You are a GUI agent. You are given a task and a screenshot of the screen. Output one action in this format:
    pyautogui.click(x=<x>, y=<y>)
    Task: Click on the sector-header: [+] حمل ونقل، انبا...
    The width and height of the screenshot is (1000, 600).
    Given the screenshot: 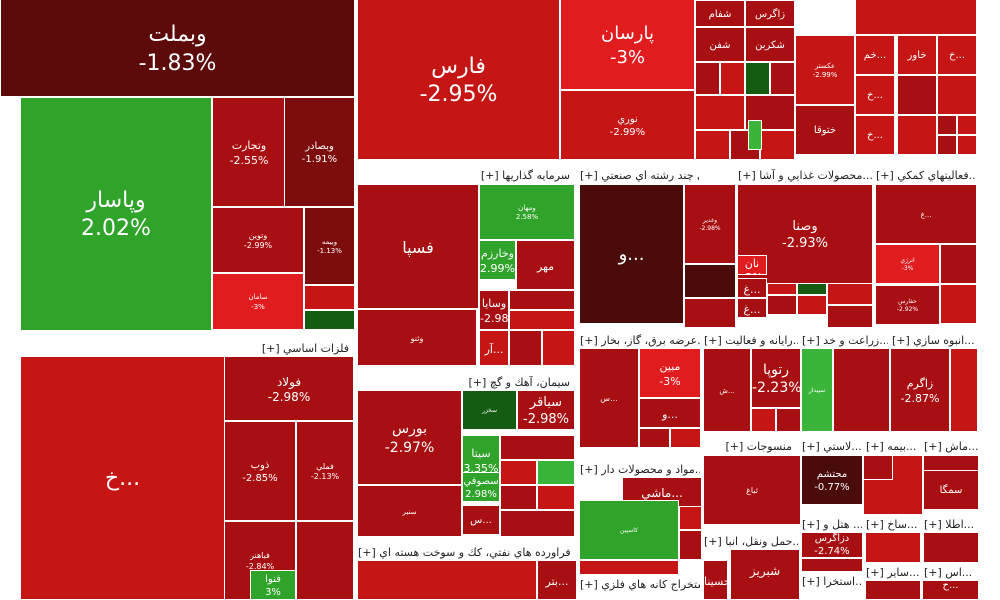 What is the action you would take?
    pyautogui.click(x=751, y=541)
    